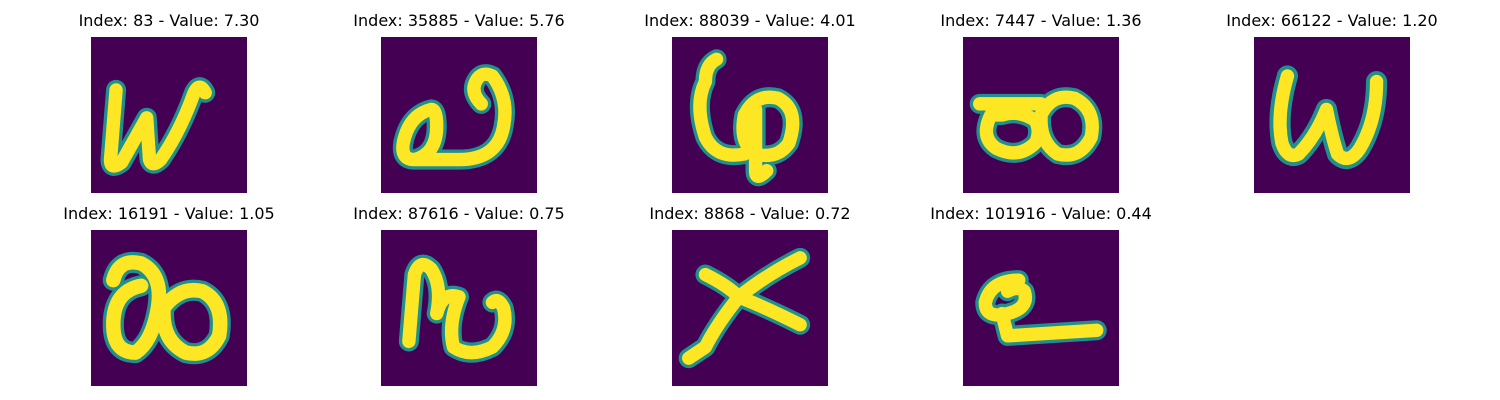  I want to click on panel: Index: 66122 - Value: 1.20, so click(1332, 102).